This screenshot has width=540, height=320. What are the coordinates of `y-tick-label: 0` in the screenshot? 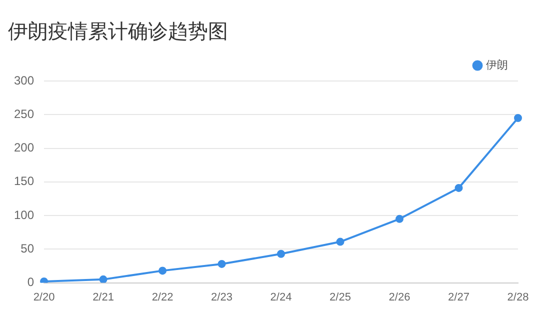 It's located at (30, 282).